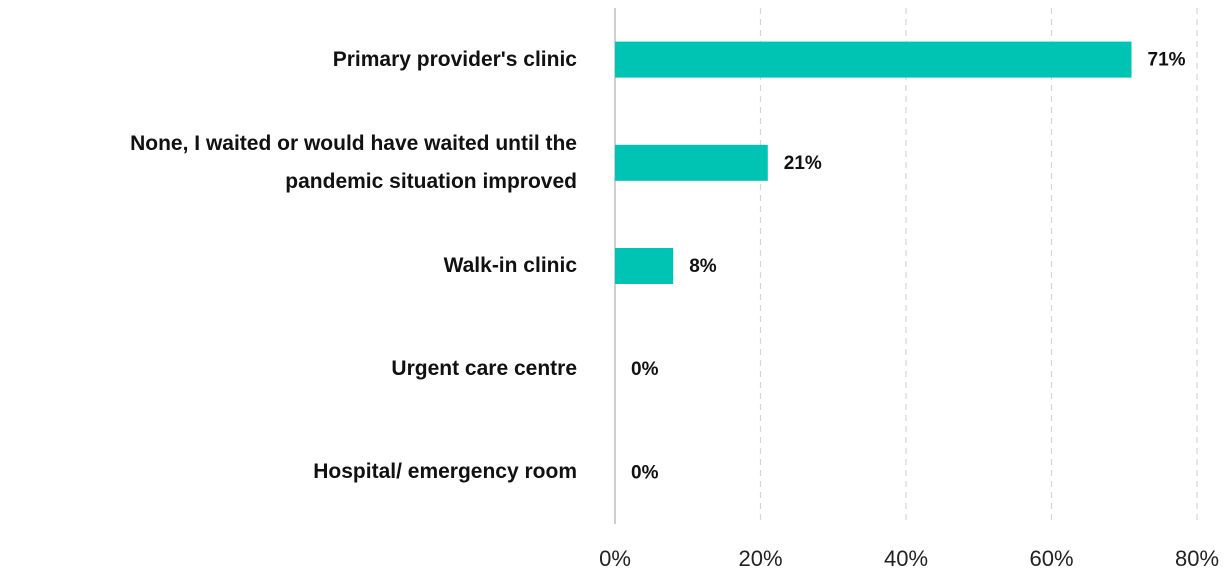 This screenshot has width=1232, height=573. Describe the element at coordinates (1197, 558) in the screenshot. I see `x-tick-label: 80%` at that location.